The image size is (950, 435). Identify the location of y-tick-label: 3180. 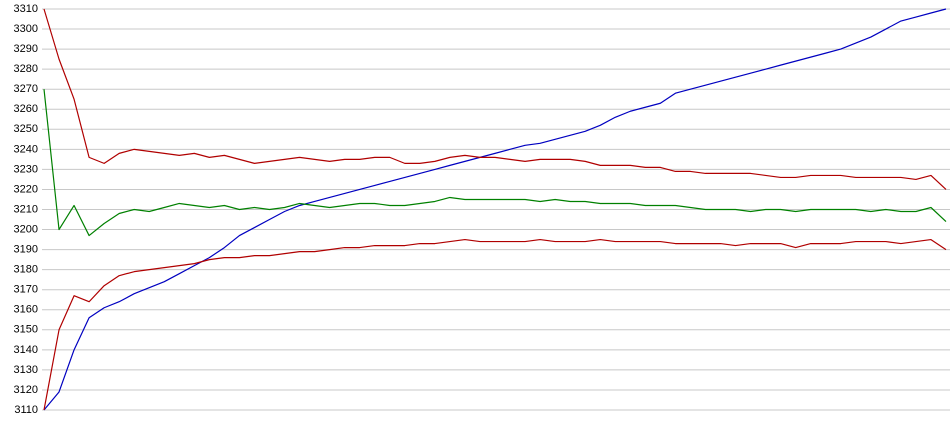
(26, 270).